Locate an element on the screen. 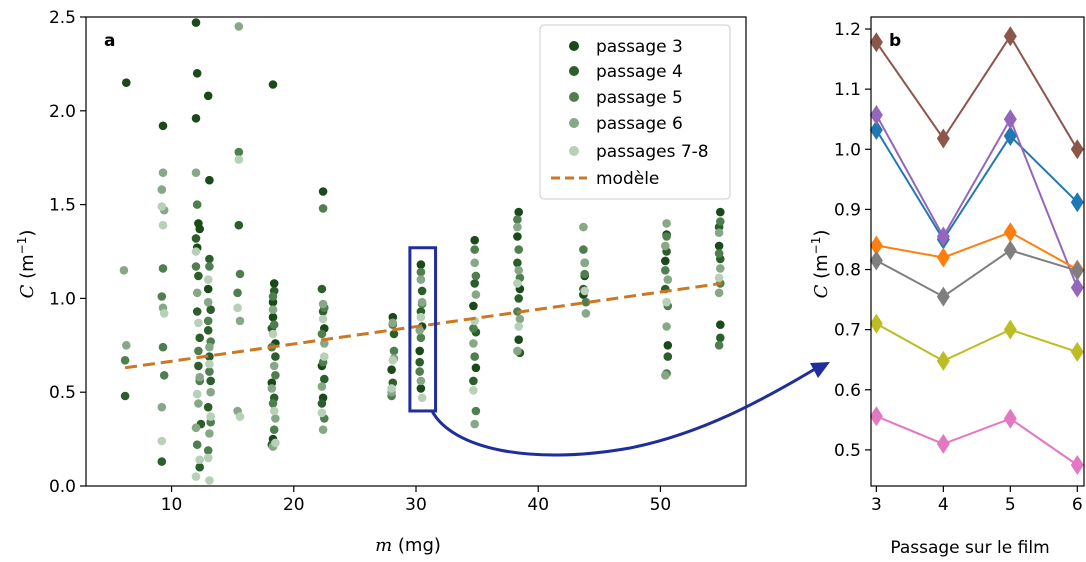  b-x-tick-label: 4 is located at coordinates (943, 505).